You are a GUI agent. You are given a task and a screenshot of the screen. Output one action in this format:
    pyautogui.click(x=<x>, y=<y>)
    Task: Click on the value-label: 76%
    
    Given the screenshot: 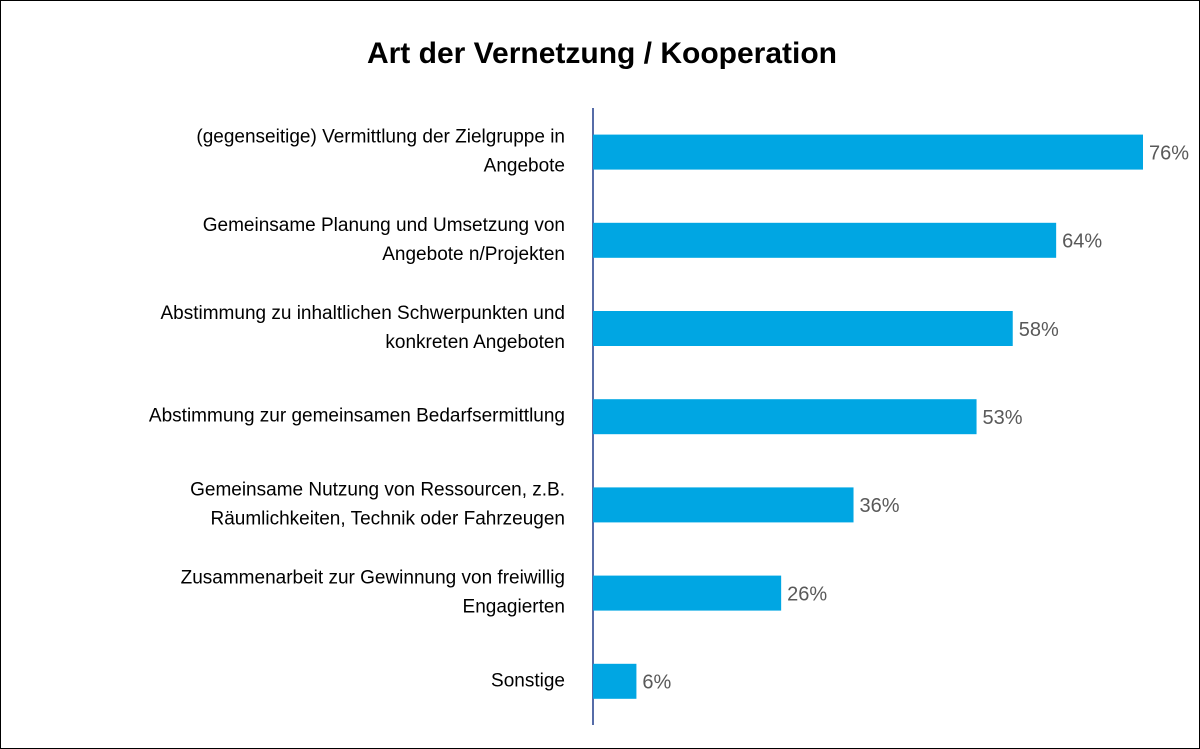 What is the action you would take?
    pyautogui.click(x=1169, y=153)
    